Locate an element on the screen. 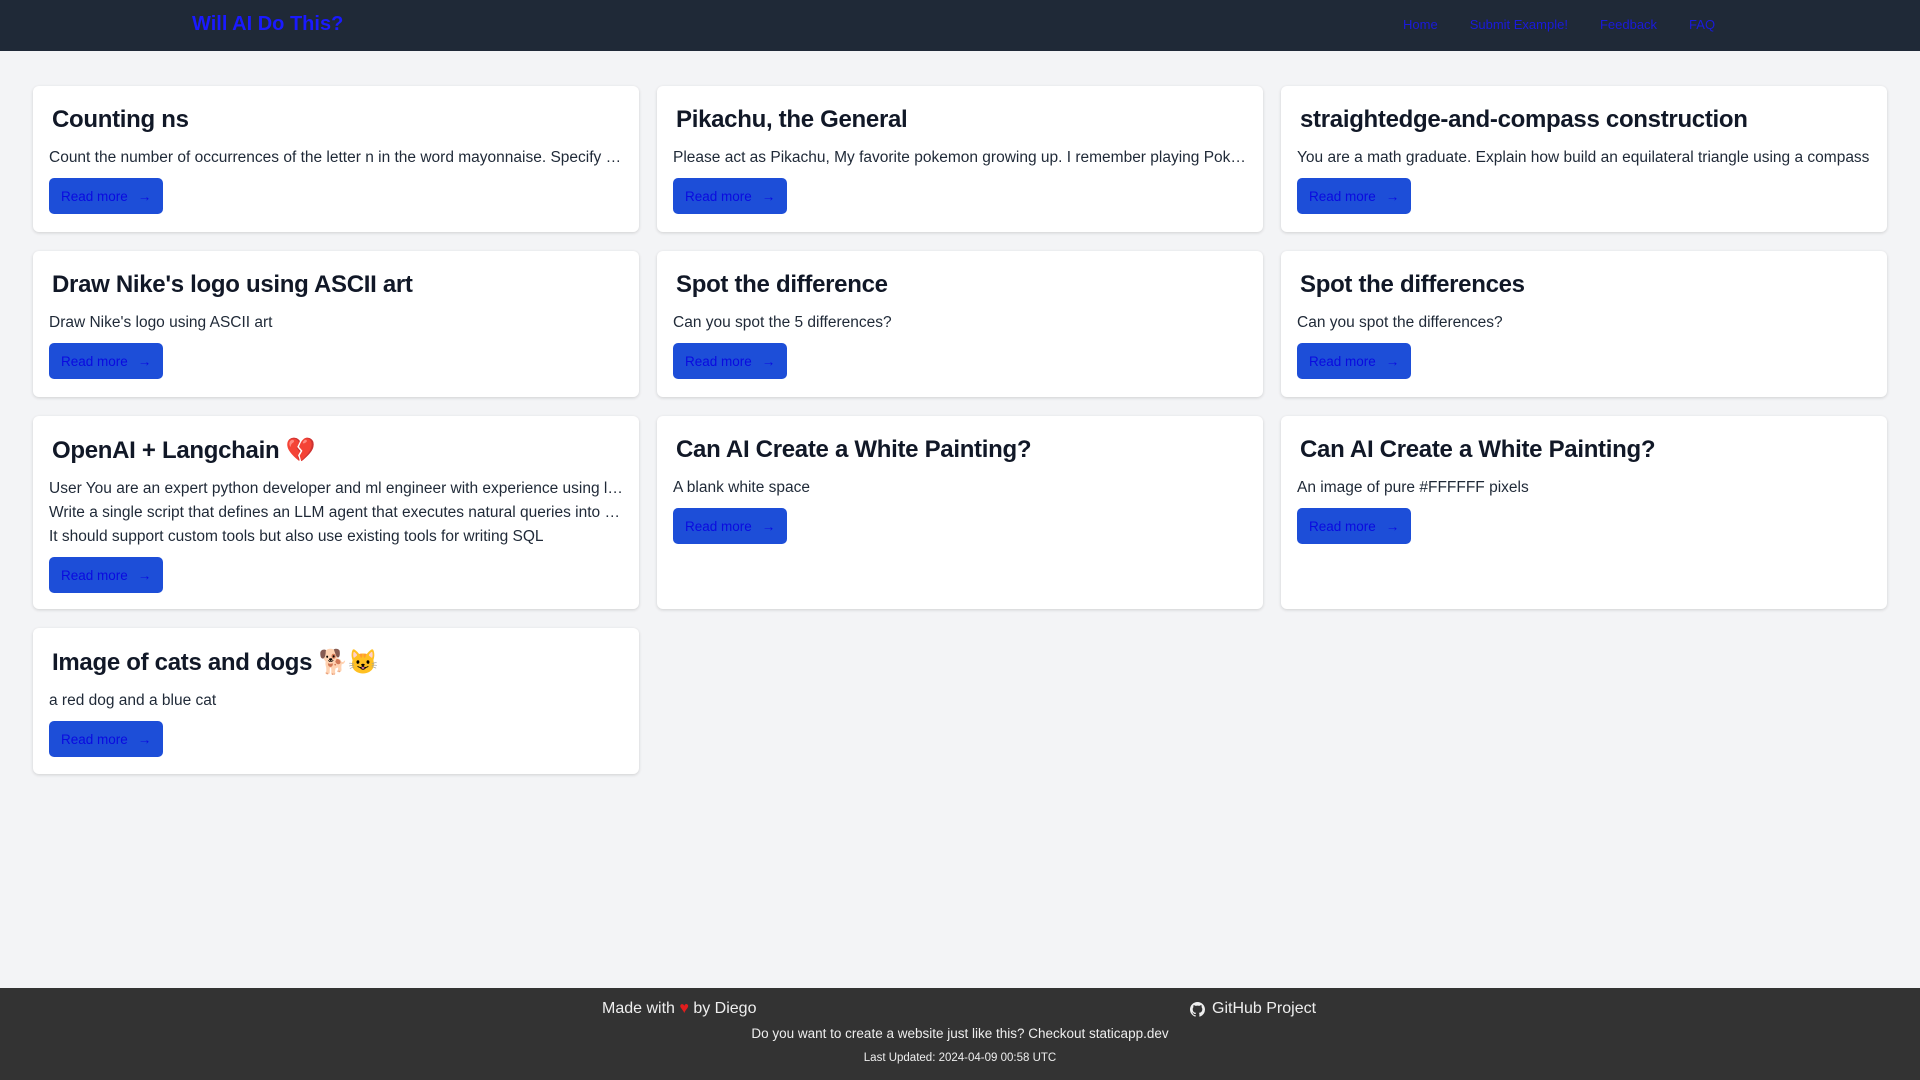  card-title: Spot the differences is located at coordinates (1412, 284).